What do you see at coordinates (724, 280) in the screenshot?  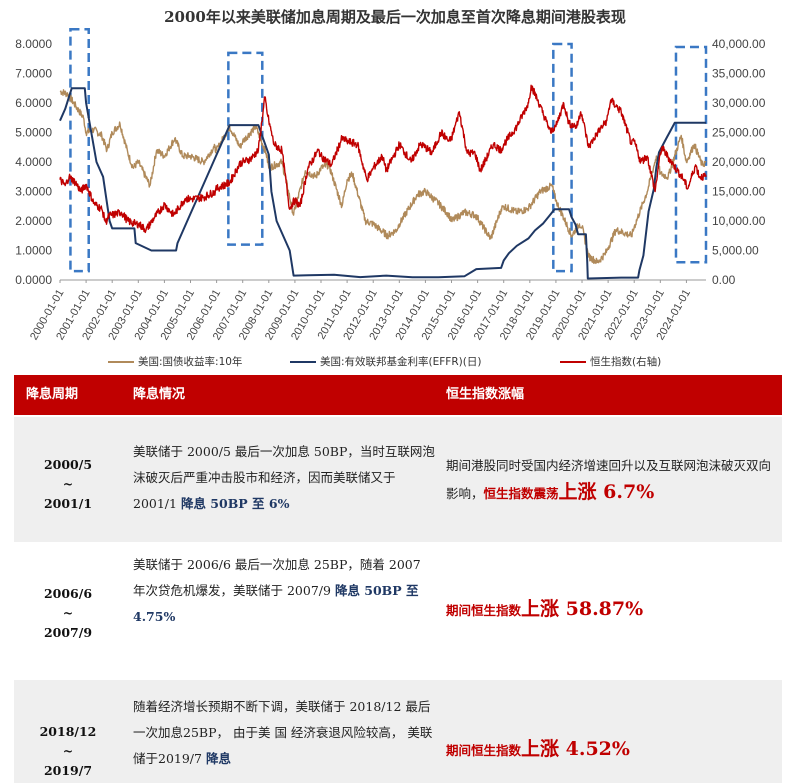 I see `y-right-tick-label: 0.00` at bounding box center [724, 280].